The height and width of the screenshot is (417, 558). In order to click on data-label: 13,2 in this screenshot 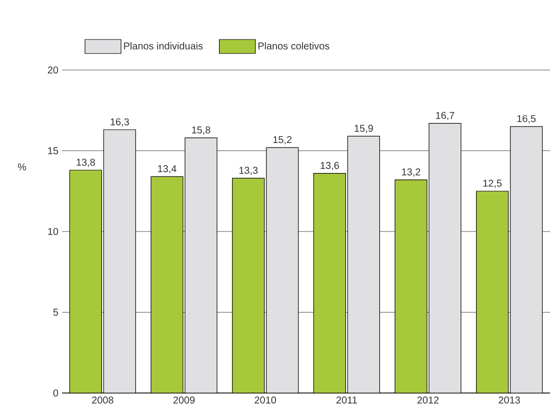, I will do `click(411, 172)`.